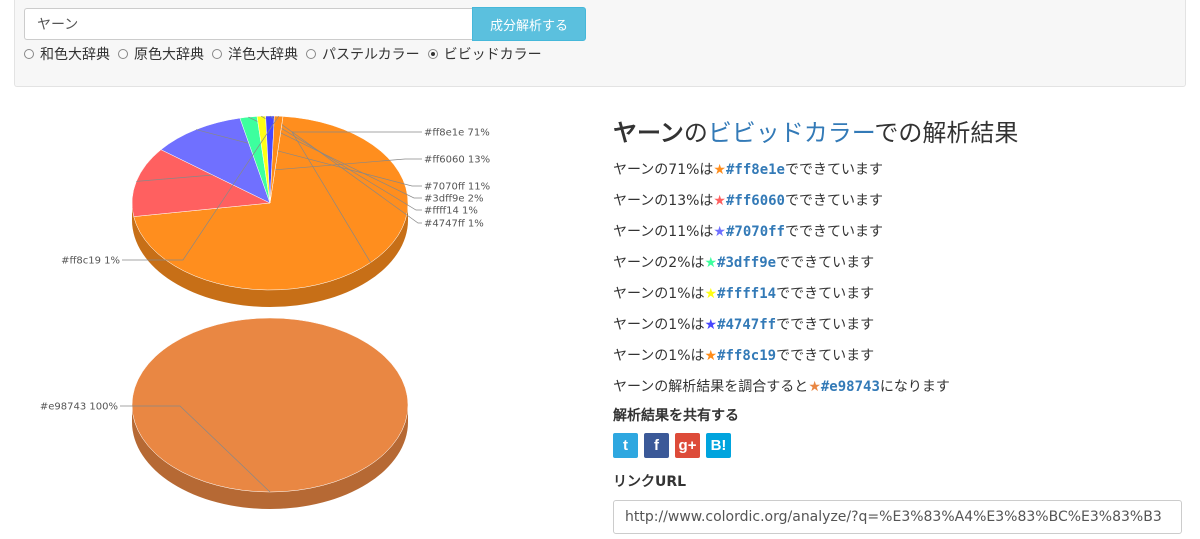  Describe the element at coordinates (755, 232) in the screenshot. I see `color-code-link: #7070ff` at that location.